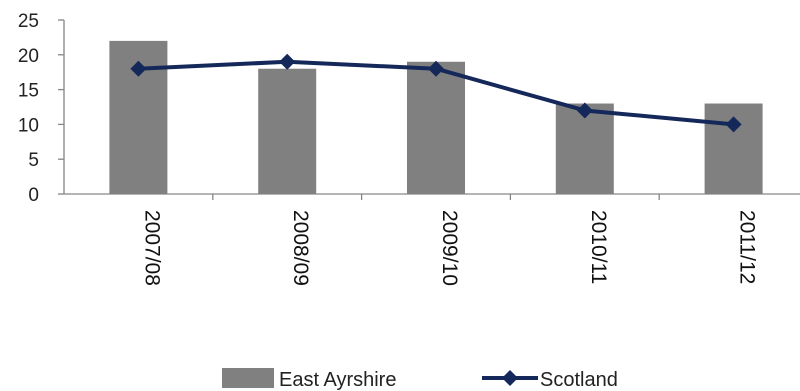  I want to click on y-axis-ticks: 0 5 10 15 20 25, so click(41, 108).